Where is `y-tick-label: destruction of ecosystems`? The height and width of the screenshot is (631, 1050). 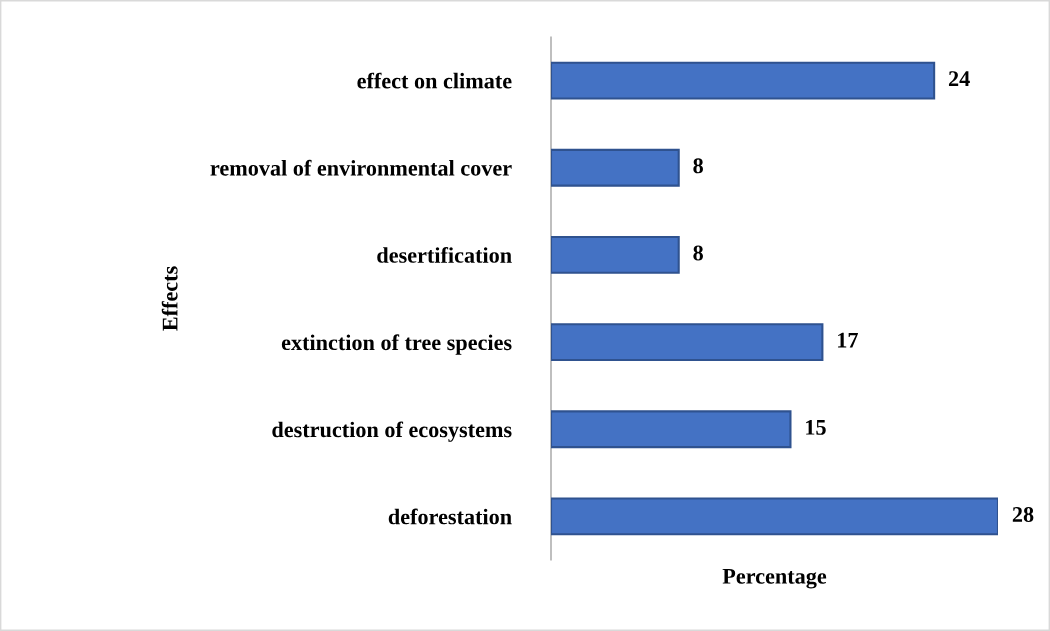
y-tick-label: destruction of ecosystems is located at coordinates (392, 431).